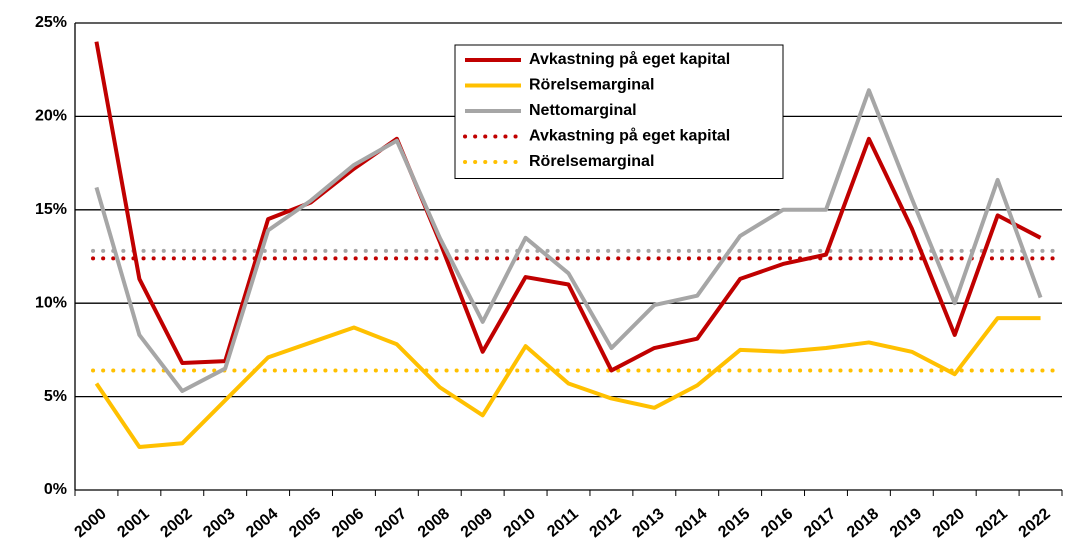  Describe the element at coordinates (391, 523) in the screenshot. I see `x-tick-label: 2007` at that location.